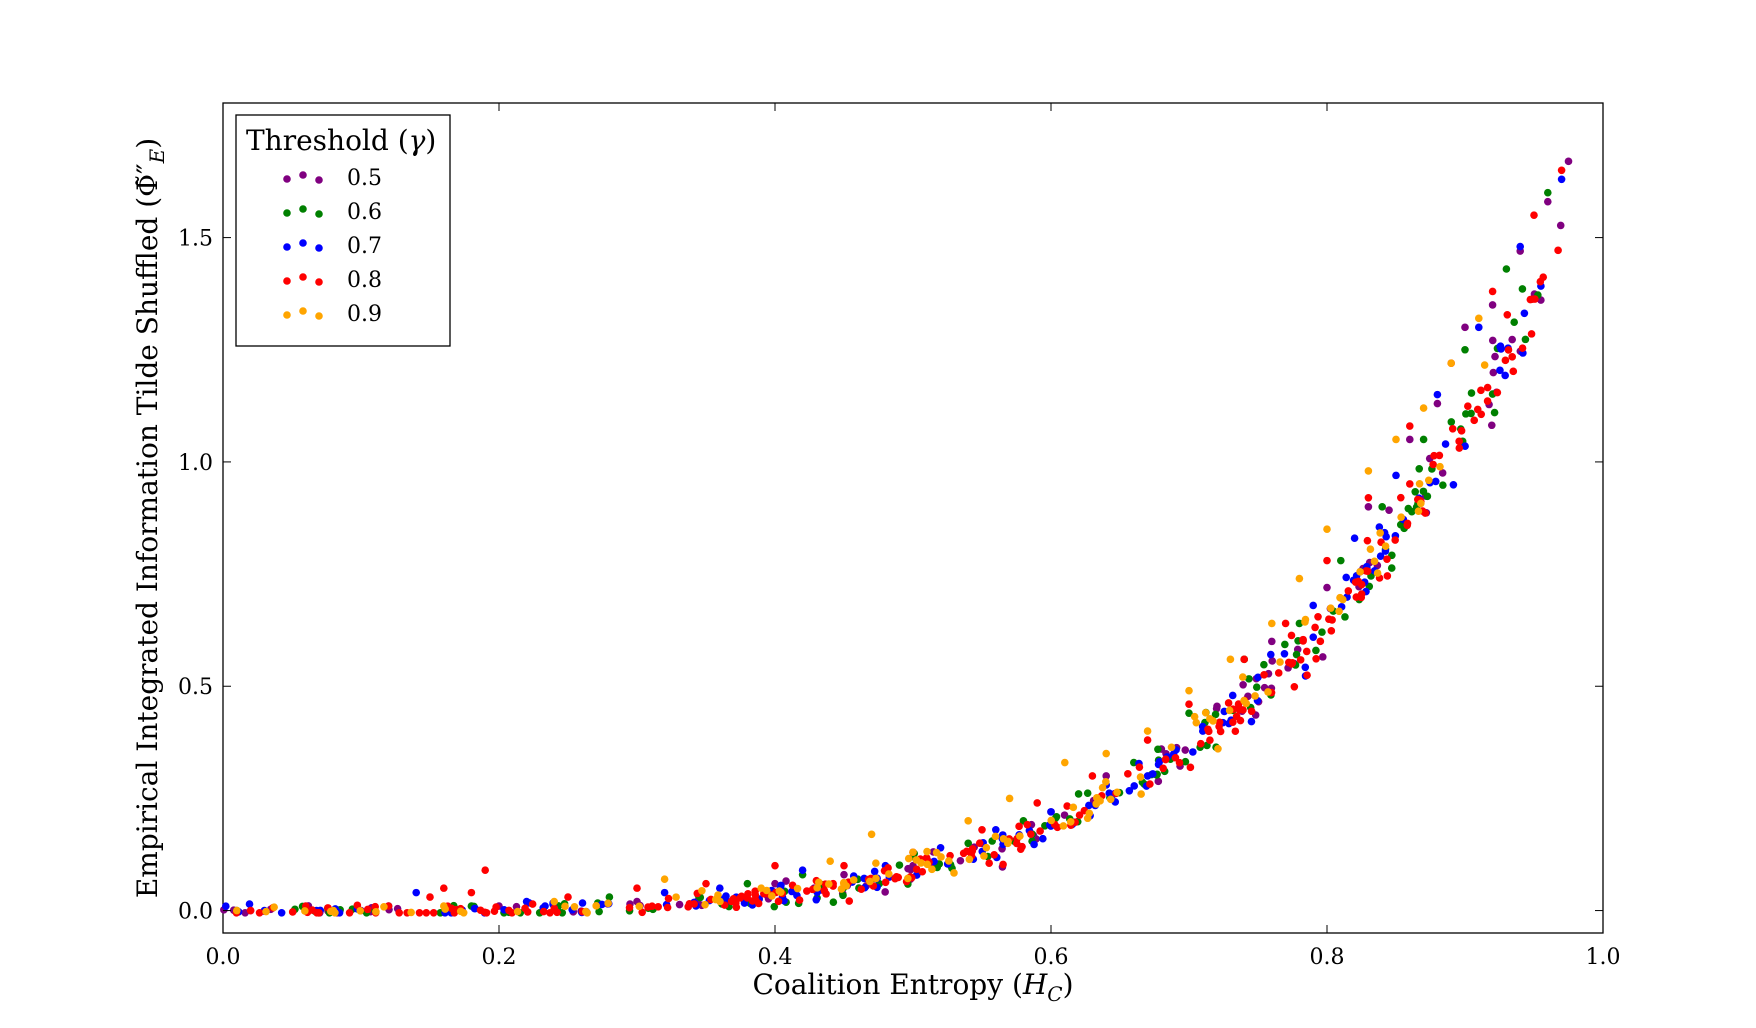 This screenshot has height=1028, width=1756. Describe the element at coordinates (332, 314) in the screenshot. I see `legend-item-0-9: 0.9` at that location.